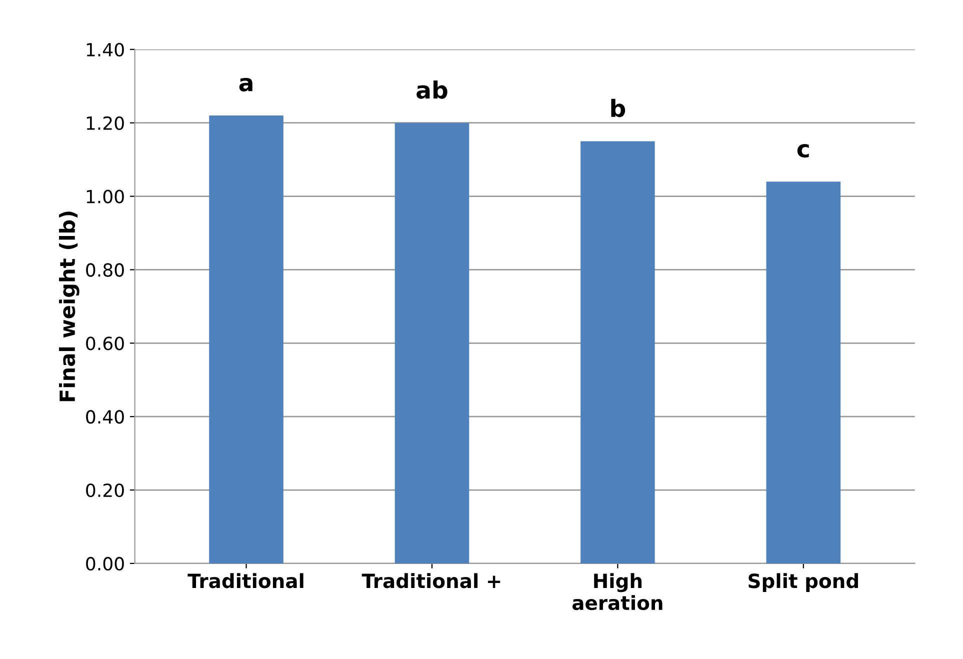 The height and width of the screenshot is (659, 963). What do you see at coordinates (105, 49) in the screenshot?
I see `y-tick-label: 1.40` at bounding box center [105, 49].